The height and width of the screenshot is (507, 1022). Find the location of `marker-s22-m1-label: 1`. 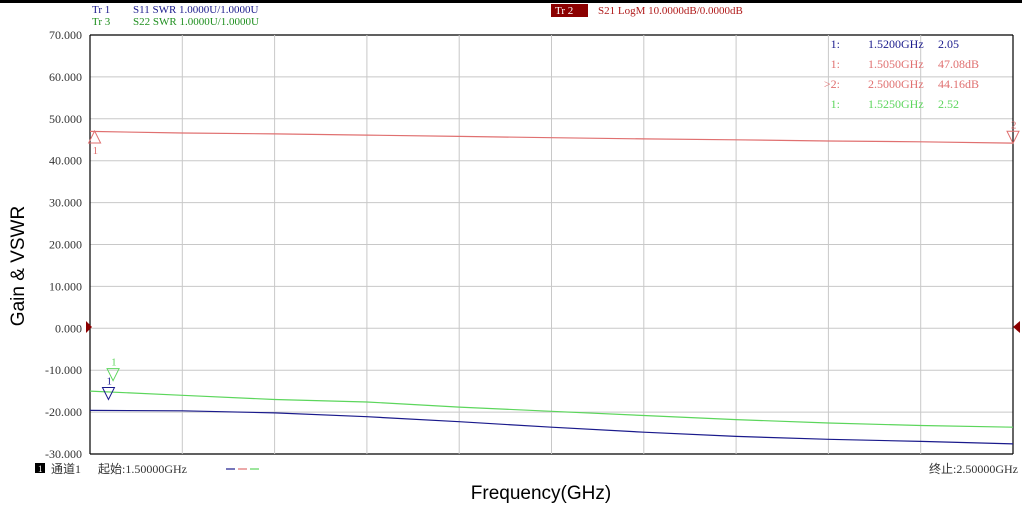

marker-s22-m1-label: 1 is located at coordinates (114, 363).